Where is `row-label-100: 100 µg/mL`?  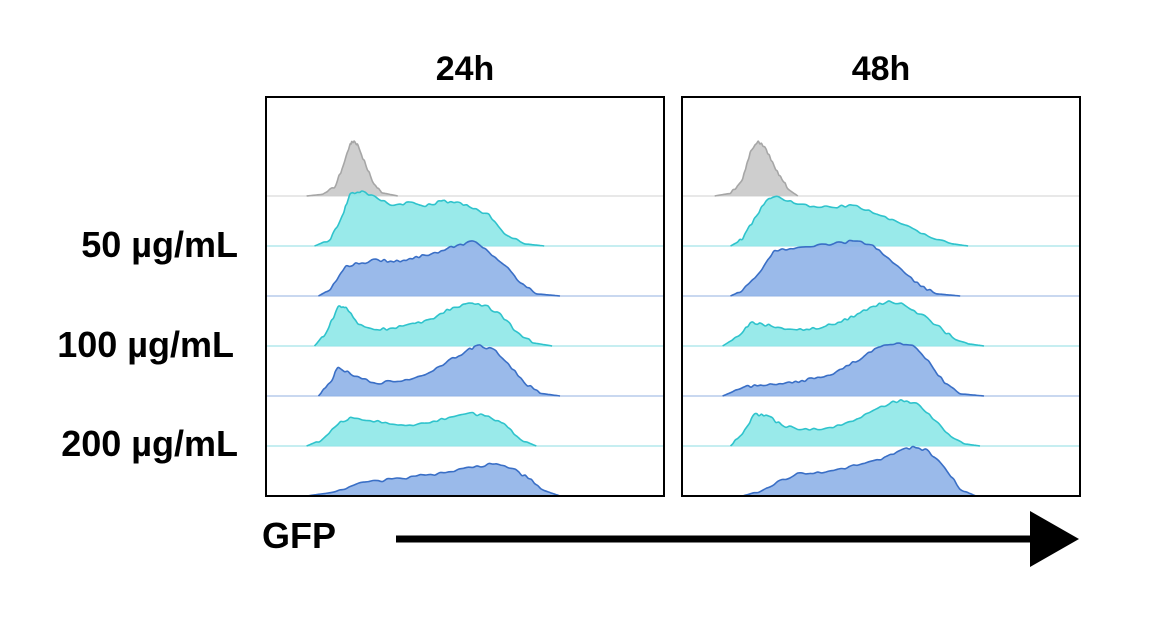
row-label-100: 100 µg/mL is located at coordinates (145, 344).